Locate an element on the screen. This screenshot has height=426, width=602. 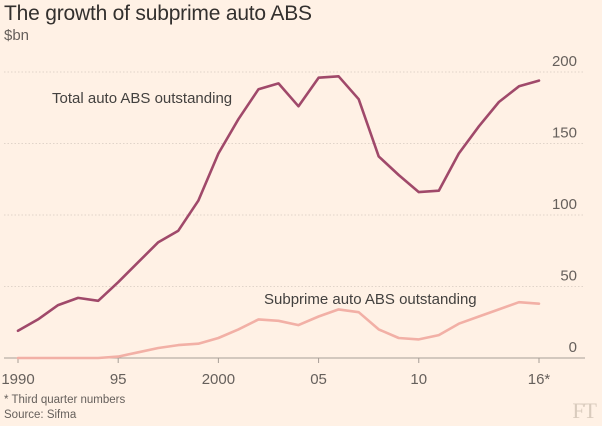
ft-logo: FT is located at coordinates (584, 410).